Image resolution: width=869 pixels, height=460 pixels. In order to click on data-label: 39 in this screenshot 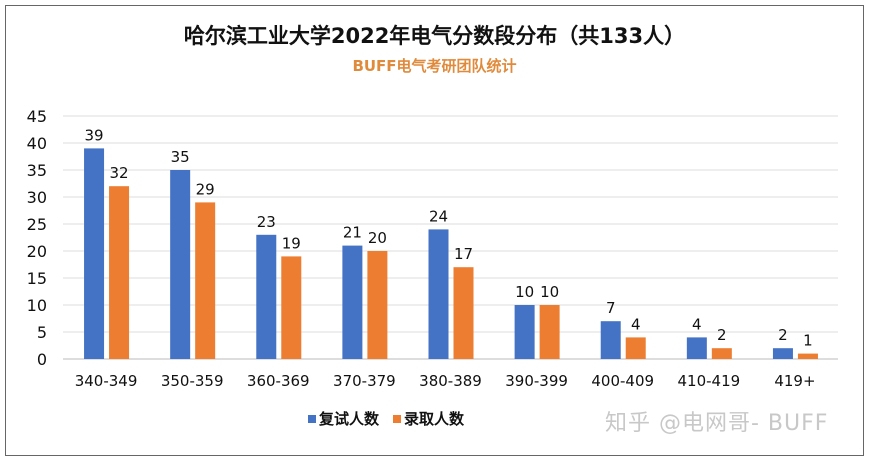, I will do `click(94, 135)`.